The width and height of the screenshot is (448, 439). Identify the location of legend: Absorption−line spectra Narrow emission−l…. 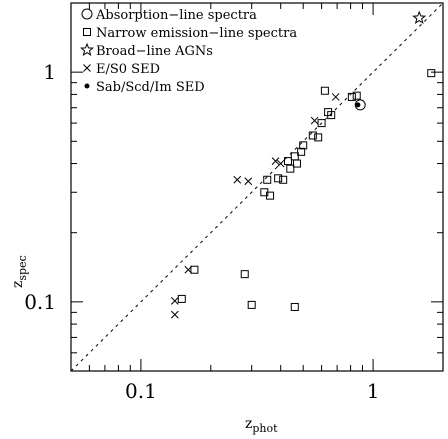
(188, 51).